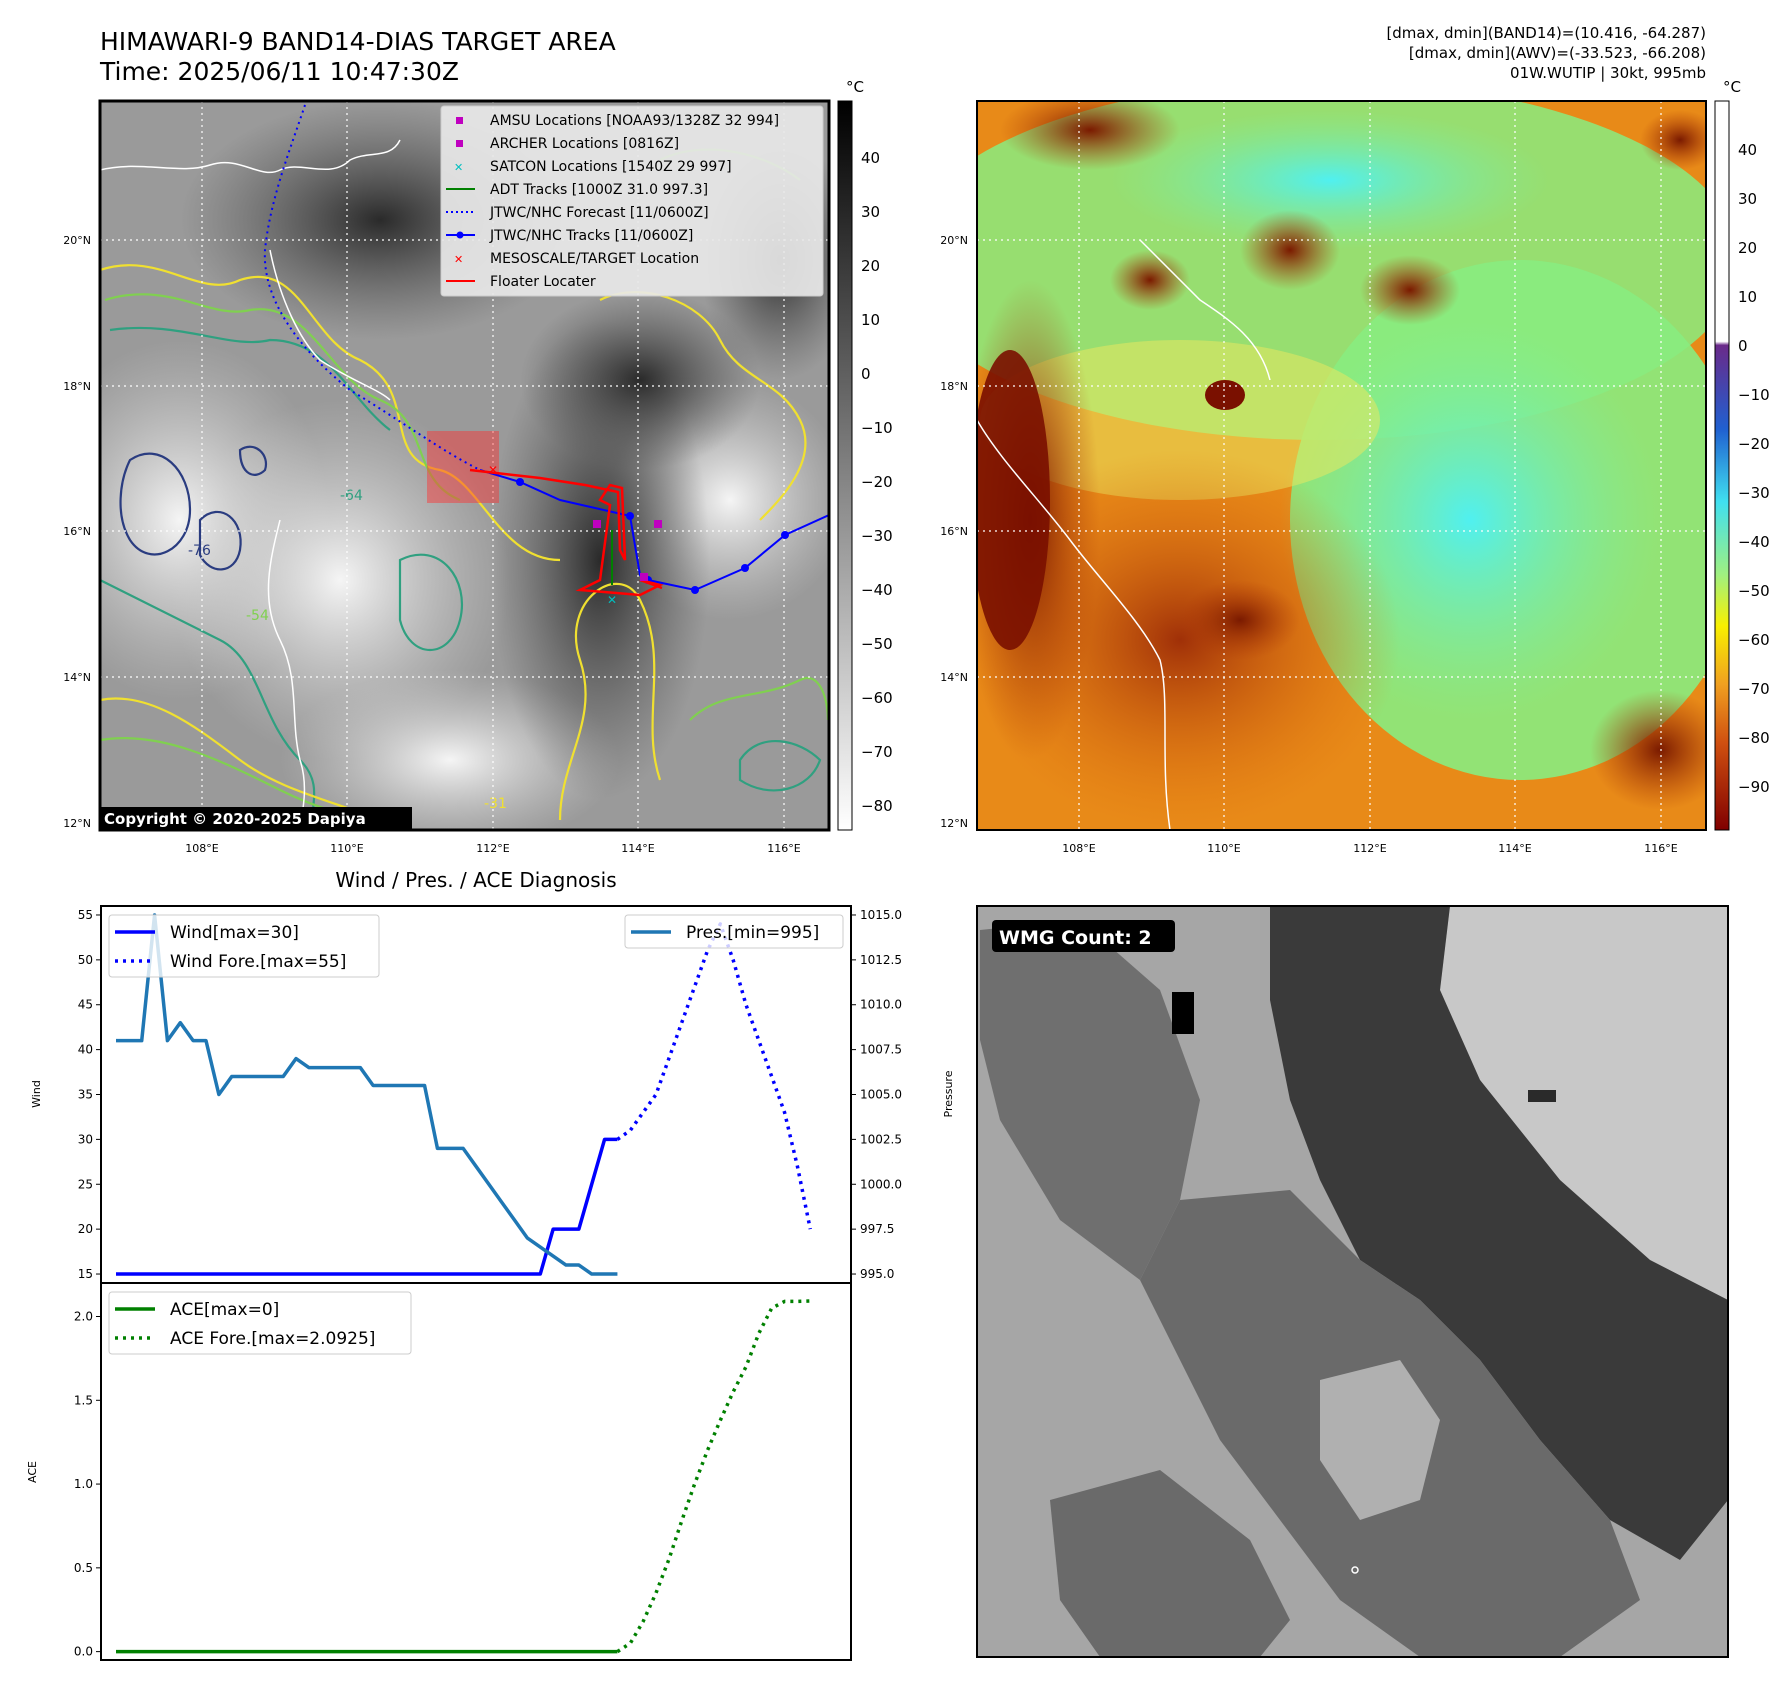 Image resolution: width=1792 pixels, height=1694 pixels. What do you see at coordinates (1090, 135) in the screenshot?
I see `awv-brown-northwest` at bounding box center [1090, 135].